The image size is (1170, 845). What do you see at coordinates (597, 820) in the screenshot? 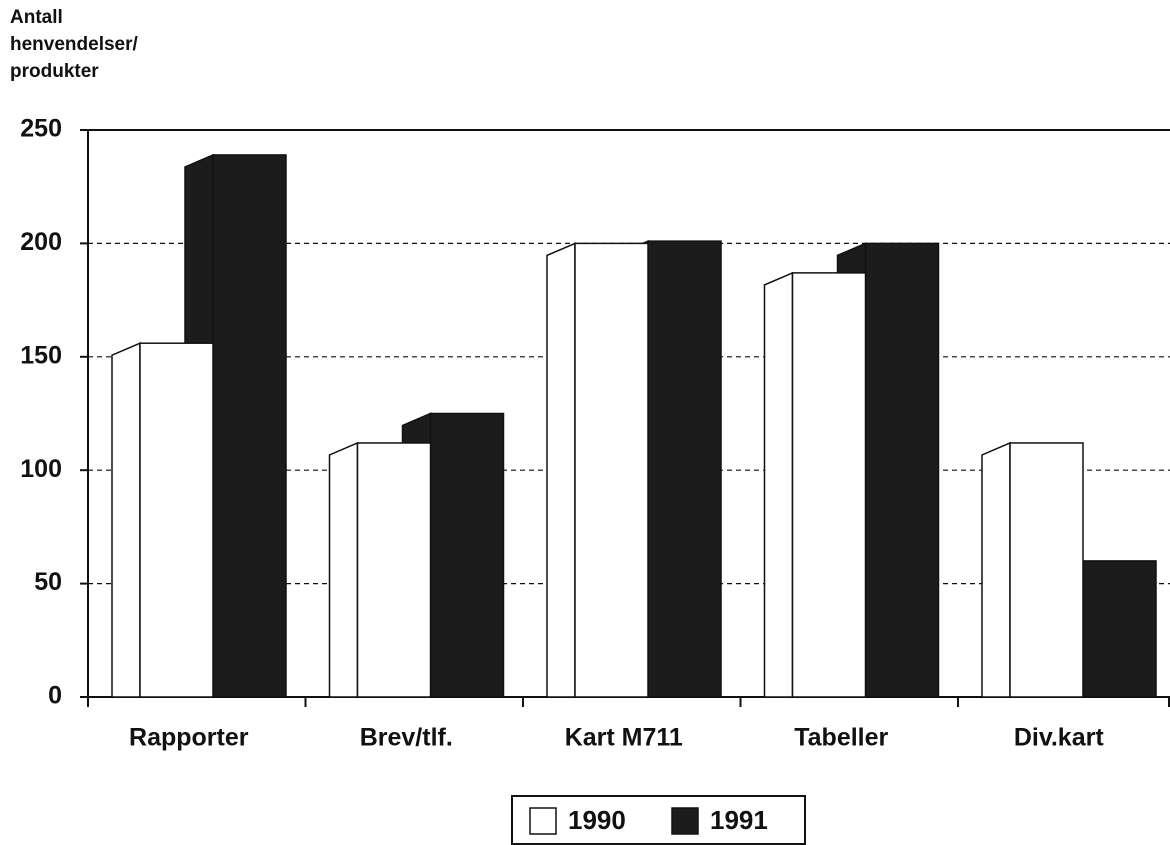
I see `legend-label: 1990` at bounding box center [597, 820].